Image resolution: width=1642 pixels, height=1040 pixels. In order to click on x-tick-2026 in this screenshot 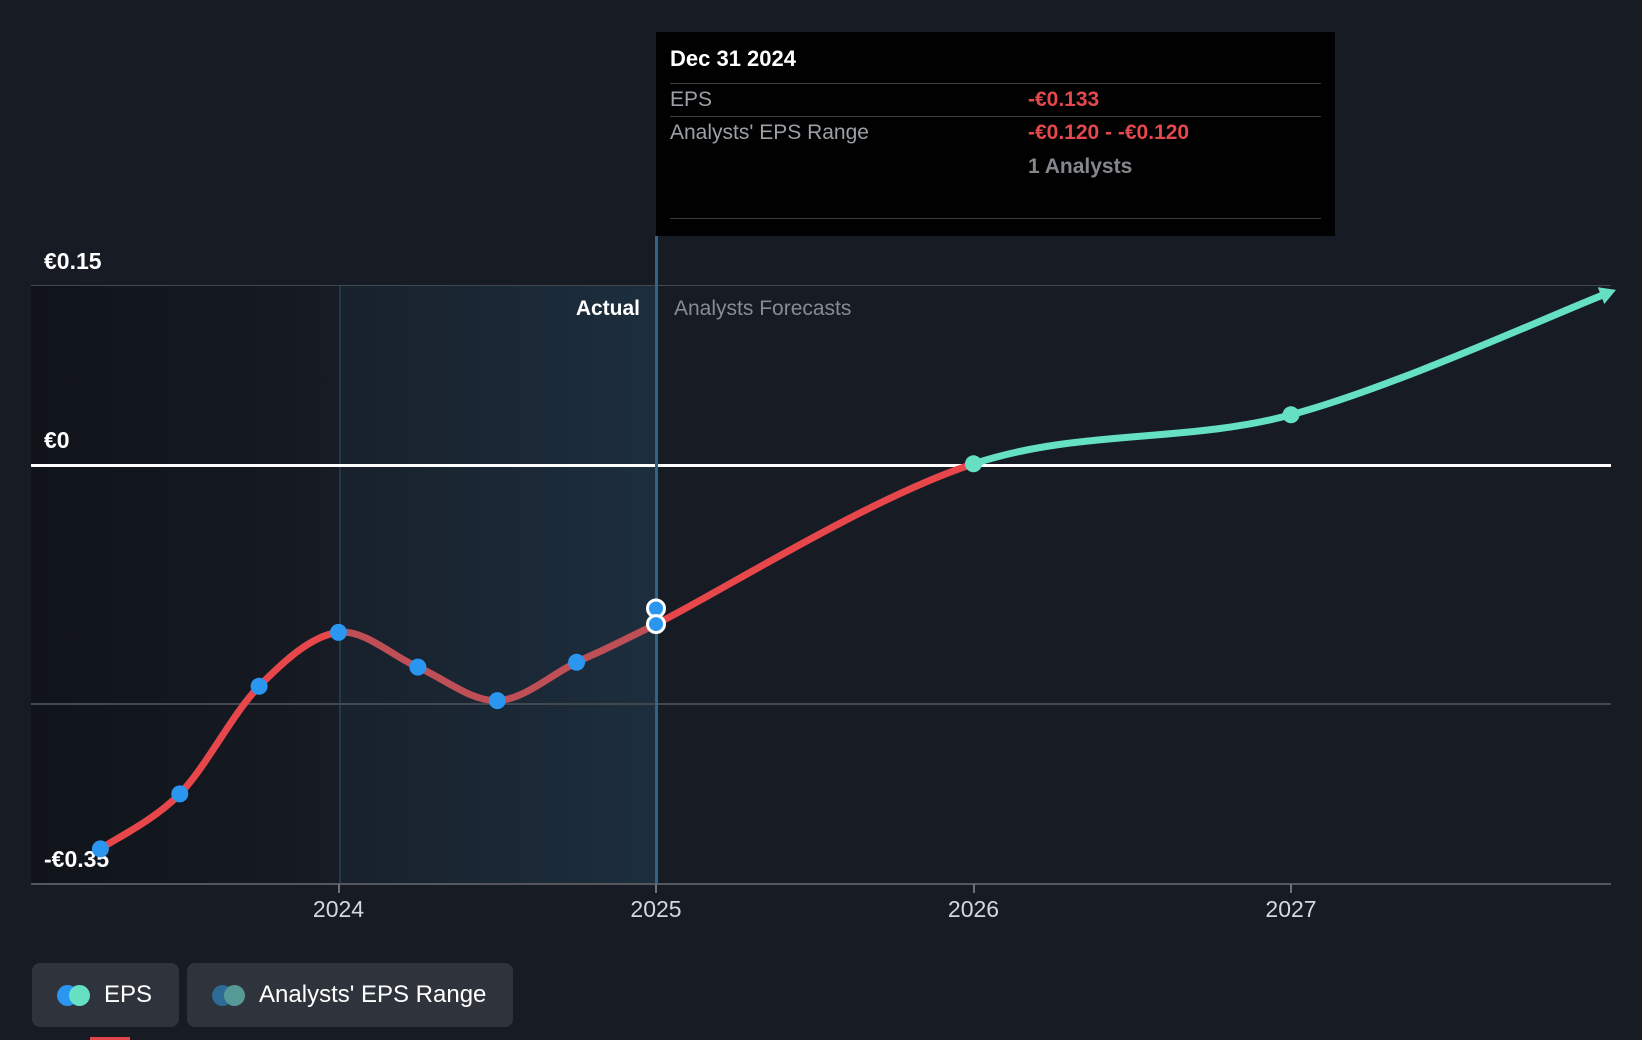, I will do `click(973, 888)`.